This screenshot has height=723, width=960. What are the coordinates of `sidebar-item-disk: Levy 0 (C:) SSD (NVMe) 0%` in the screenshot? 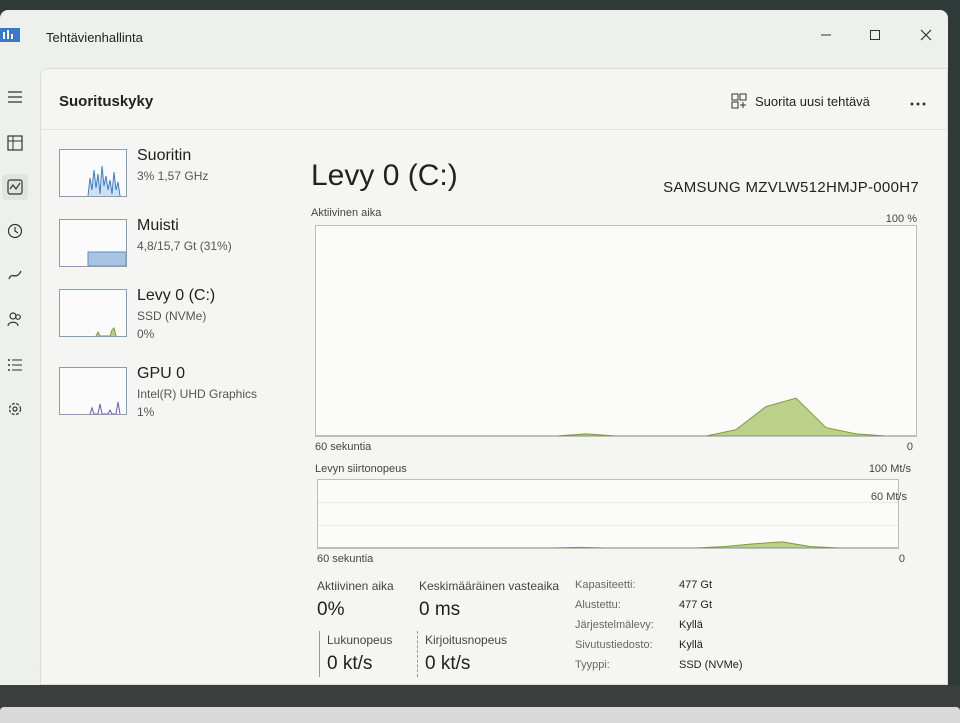 It's located at (177, 317).